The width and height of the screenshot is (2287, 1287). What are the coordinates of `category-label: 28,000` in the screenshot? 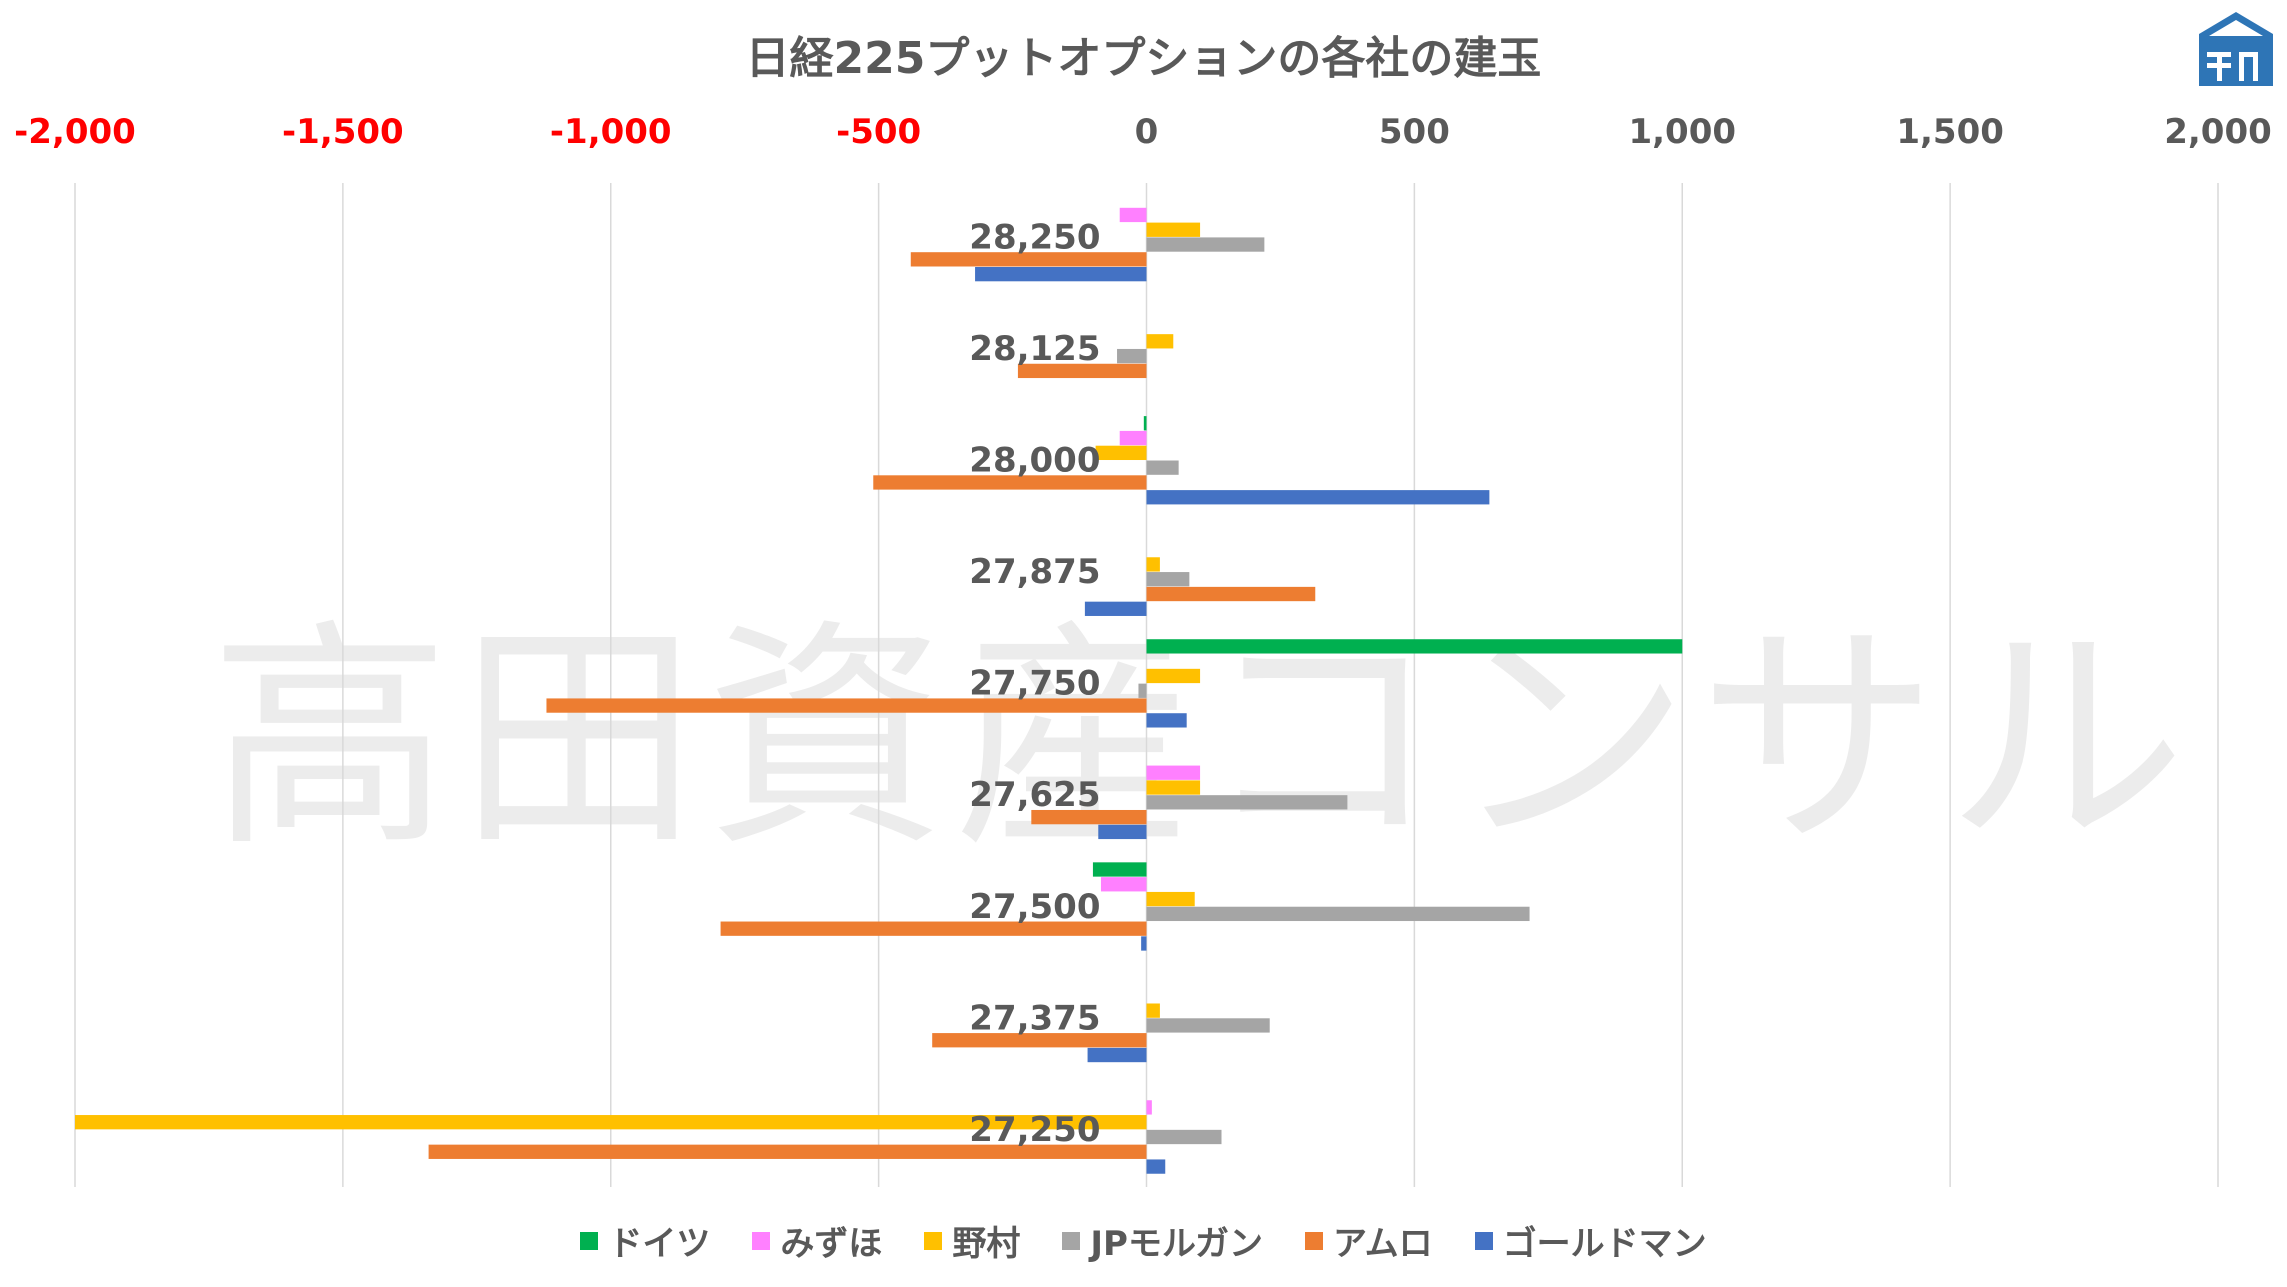 It's located at (1034, 461).